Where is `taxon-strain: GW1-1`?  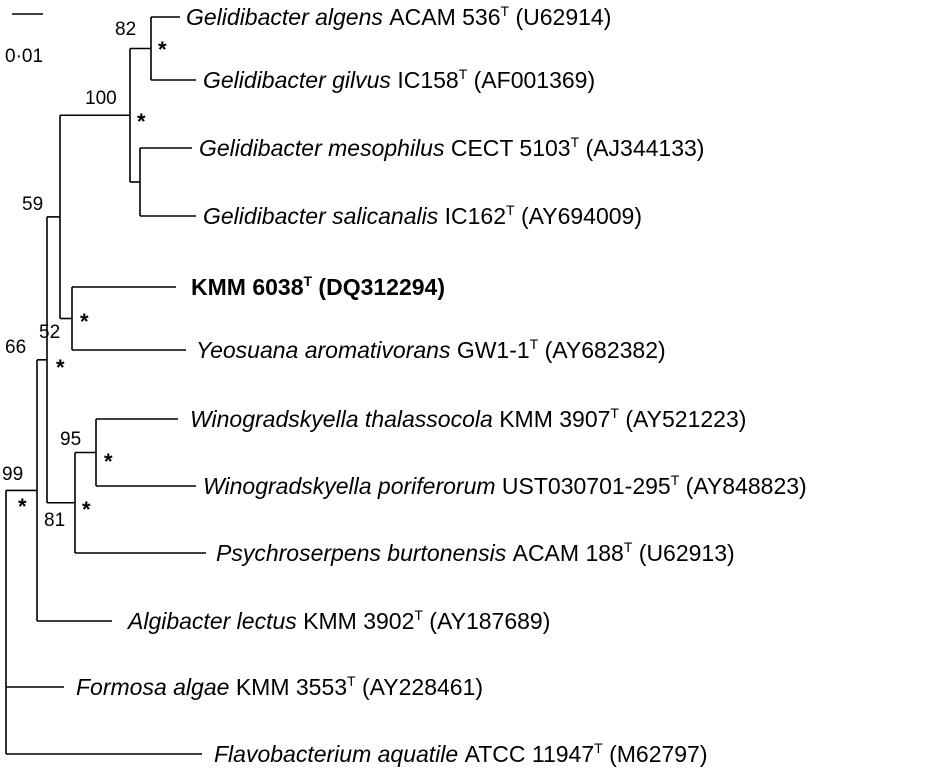
taxon-strain: GW1-1 is located at coordinates (493, 350).